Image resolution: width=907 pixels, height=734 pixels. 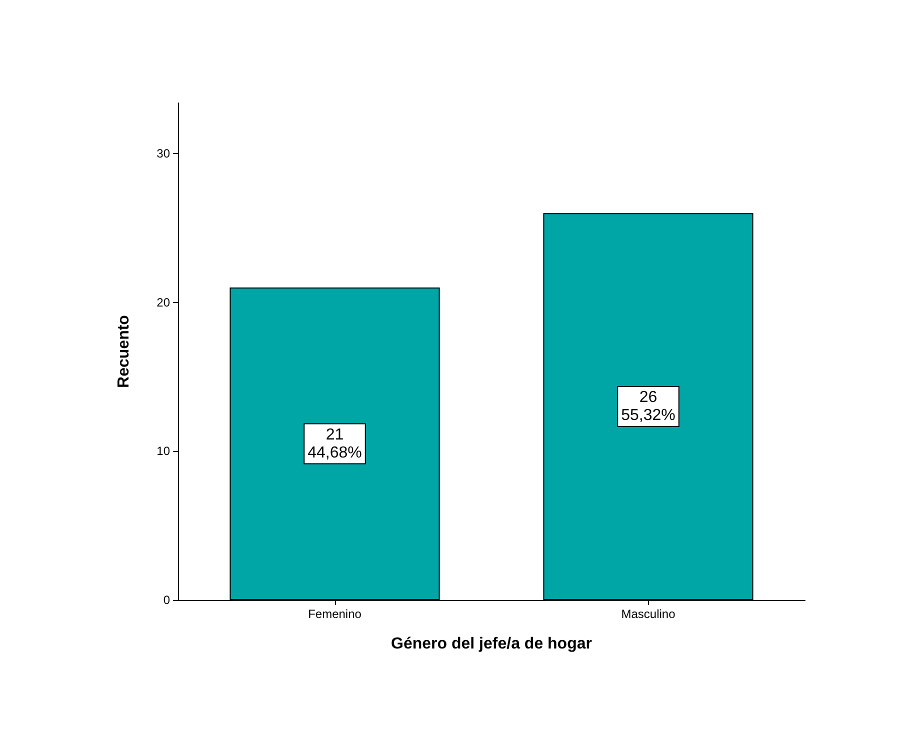 What do you see at coordinates (163, 451) in the screenshot?
I see `y-tick-label: 10` at bounding box center [163, 451].